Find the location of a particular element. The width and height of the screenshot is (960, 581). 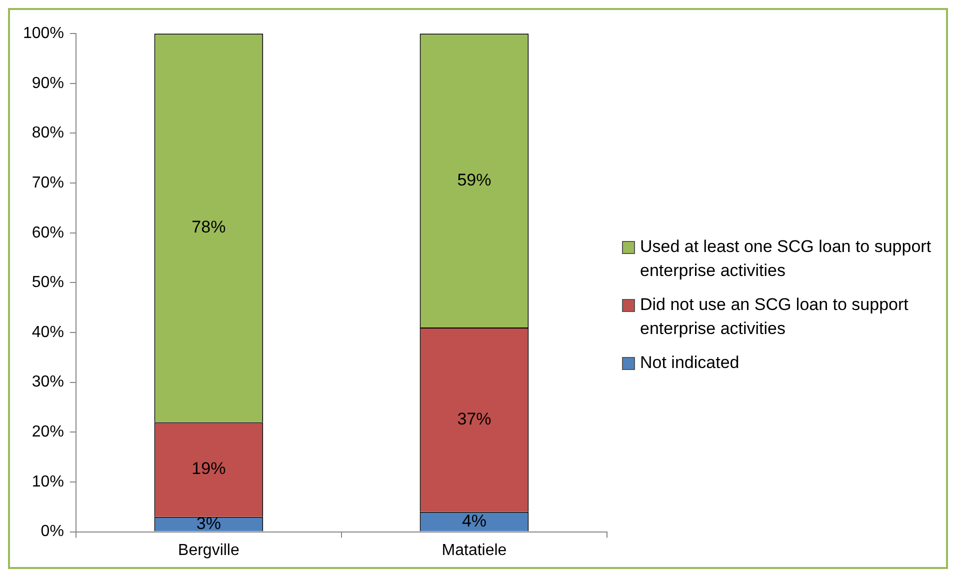

legend-label: Did not use an SCG loan to support enterprise activities is located at coordinates (775, 317).